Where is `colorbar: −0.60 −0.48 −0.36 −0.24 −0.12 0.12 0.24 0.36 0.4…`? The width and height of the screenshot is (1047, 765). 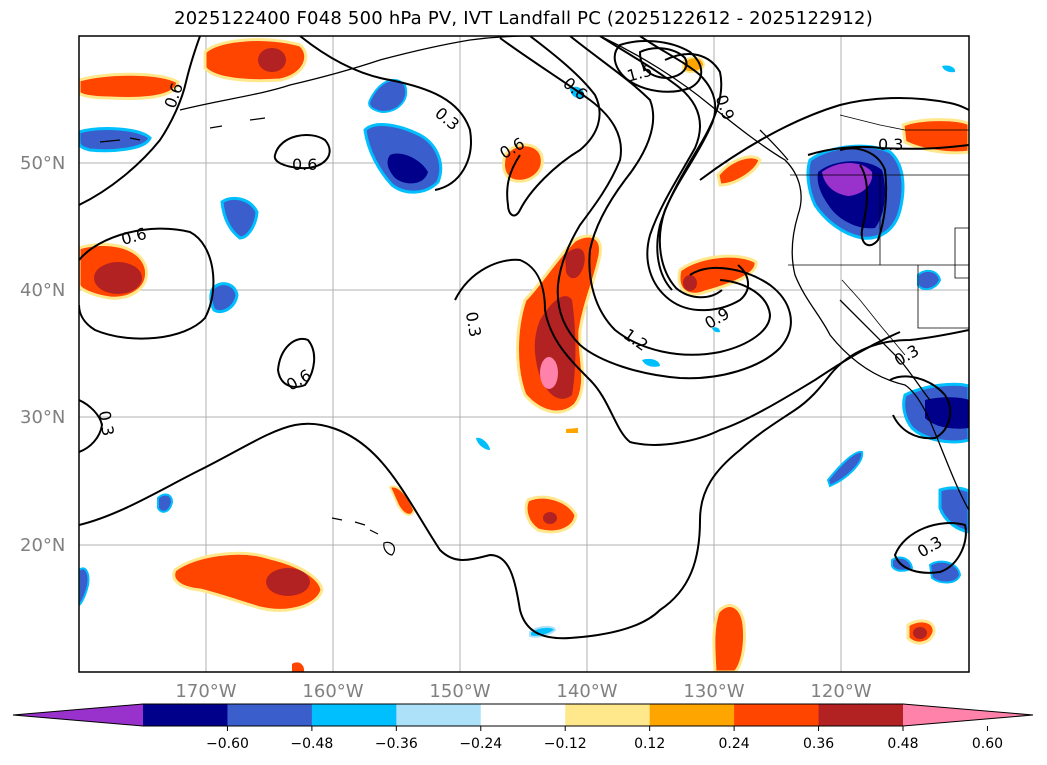
colorbar: −0.60 −0.48 −0.36 −0.24 −0.12 0.12 0.24 0.36 0.4… is located at coordinates (523, 727).